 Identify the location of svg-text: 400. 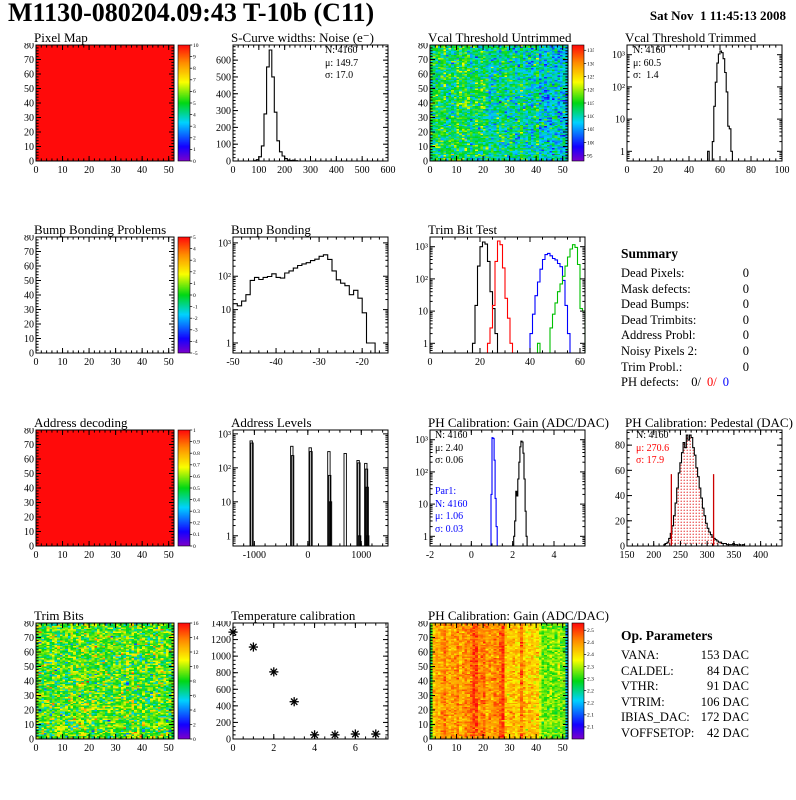
(223, 706).